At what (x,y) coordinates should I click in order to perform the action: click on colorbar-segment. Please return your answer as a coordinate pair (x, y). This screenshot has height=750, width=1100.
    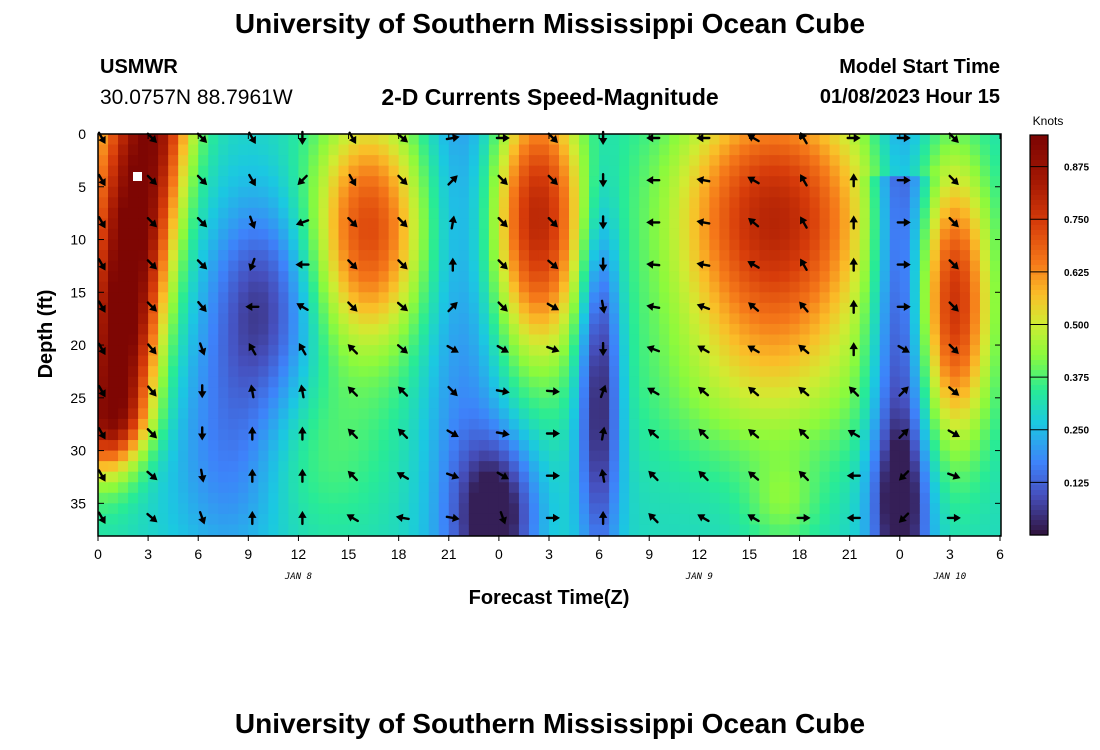
    Looking at the image, I should click on (1039, 413).